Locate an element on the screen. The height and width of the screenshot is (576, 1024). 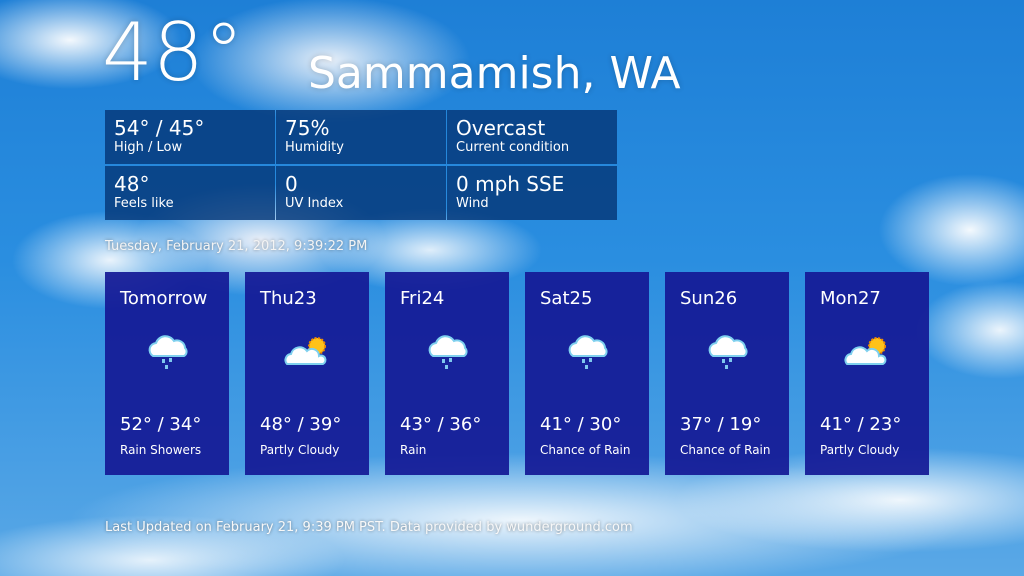
detail-label: UV Index is located at coordinates (314, 203).